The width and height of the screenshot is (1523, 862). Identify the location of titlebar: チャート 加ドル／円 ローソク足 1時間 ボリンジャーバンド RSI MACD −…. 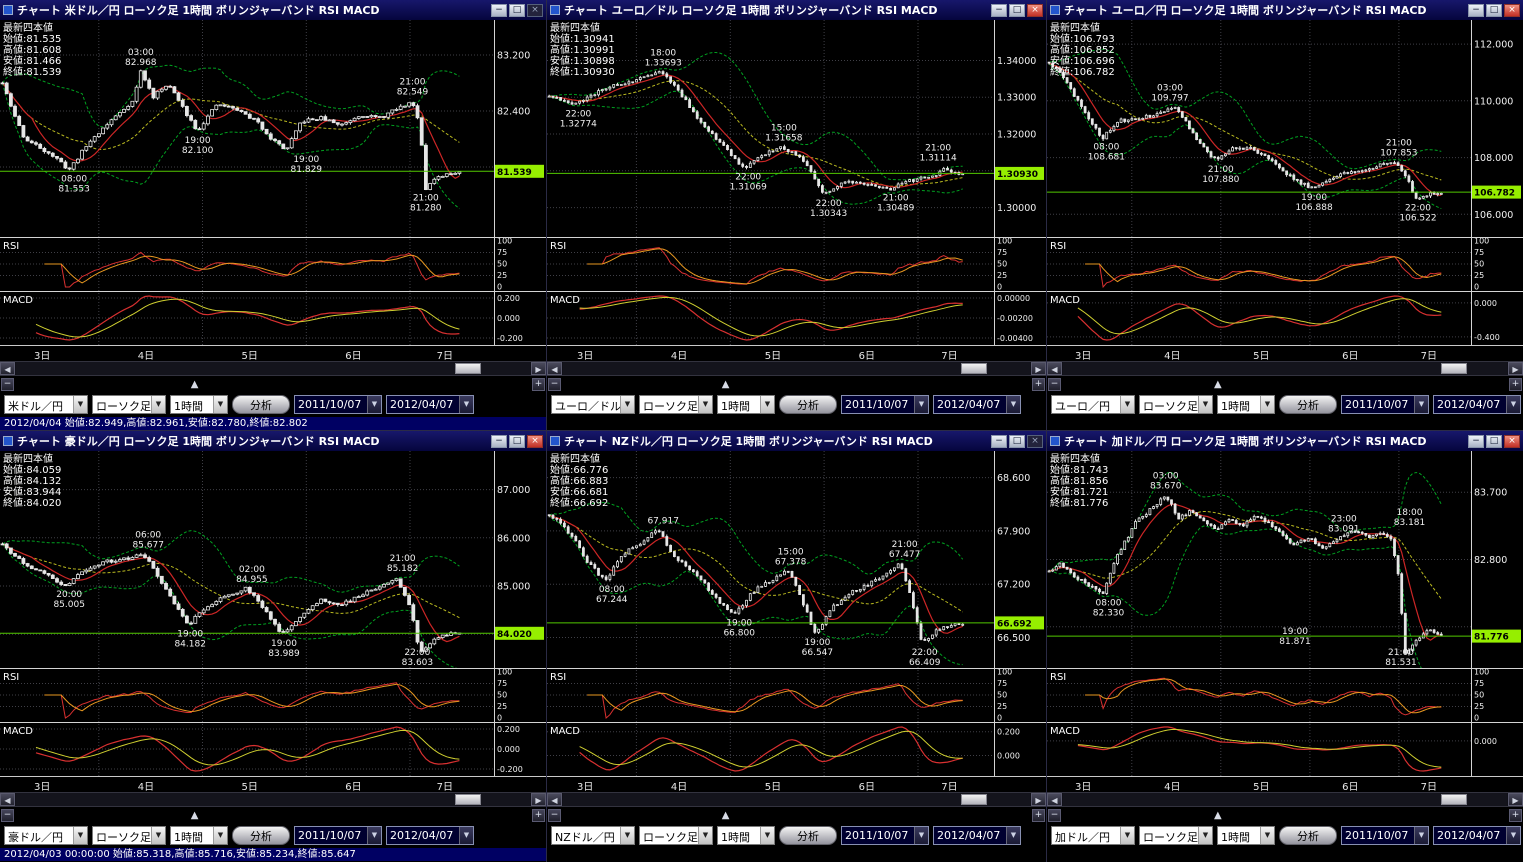
(1285, 441).